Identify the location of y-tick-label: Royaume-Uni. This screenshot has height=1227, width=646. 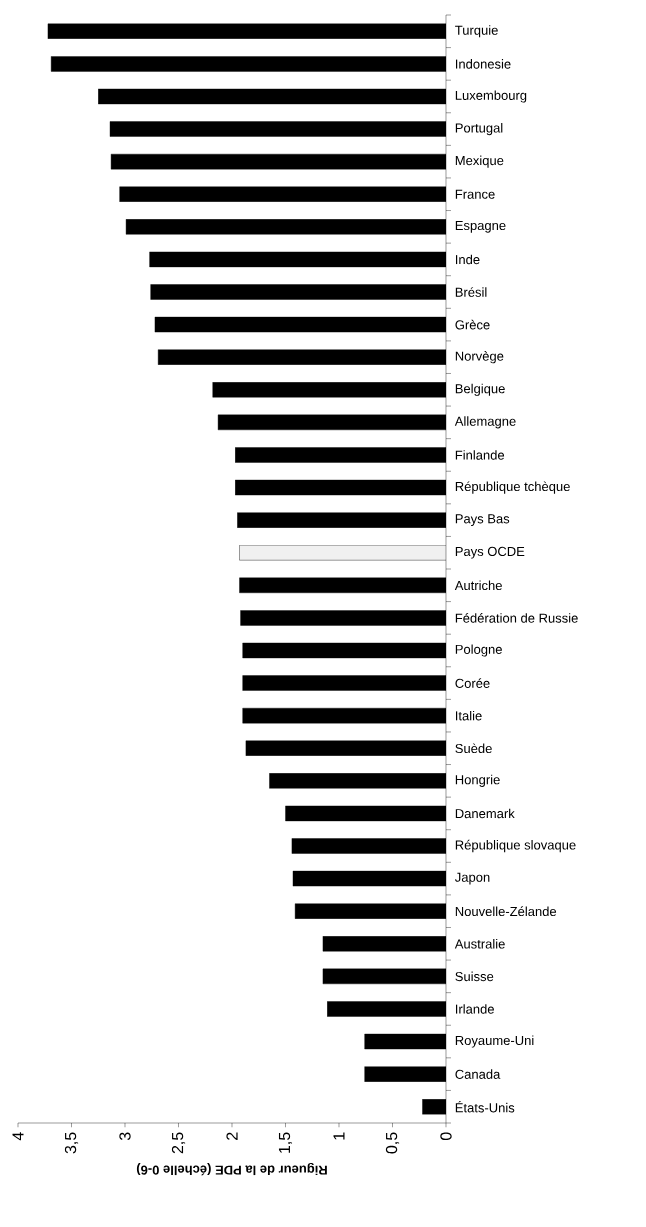
(494, 1041).